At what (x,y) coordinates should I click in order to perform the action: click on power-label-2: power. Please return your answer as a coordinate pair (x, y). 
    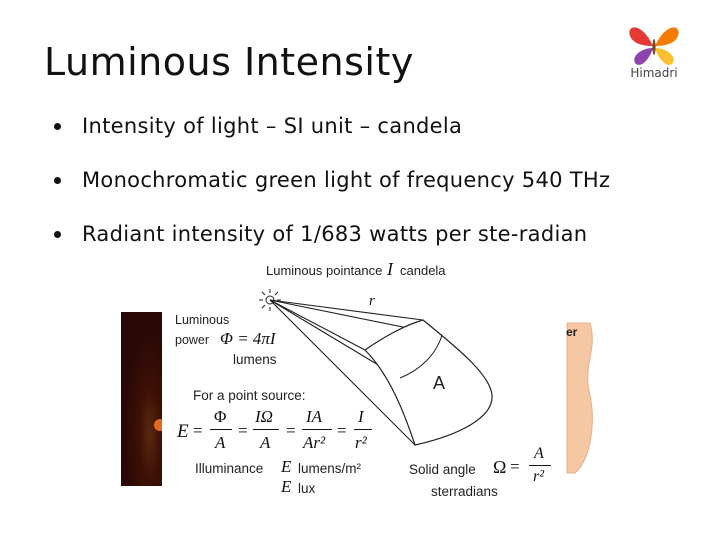
    Looking at the image, I should click on (192, 340).